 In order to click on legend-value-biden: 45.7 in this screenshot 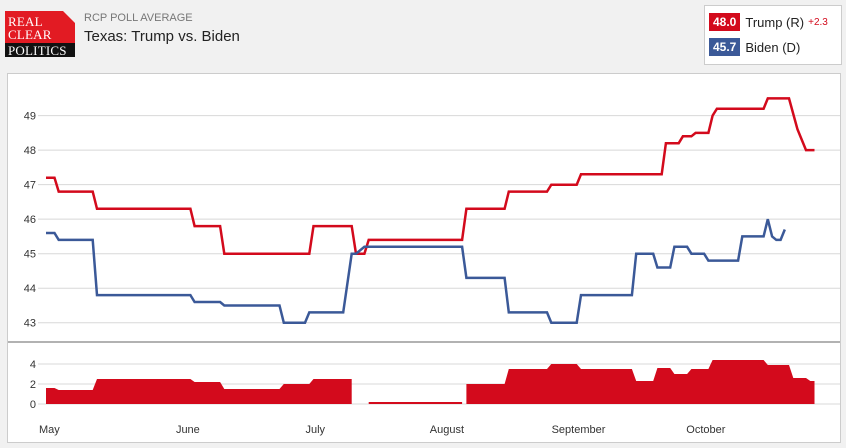, I will do `click(725, 47)`.